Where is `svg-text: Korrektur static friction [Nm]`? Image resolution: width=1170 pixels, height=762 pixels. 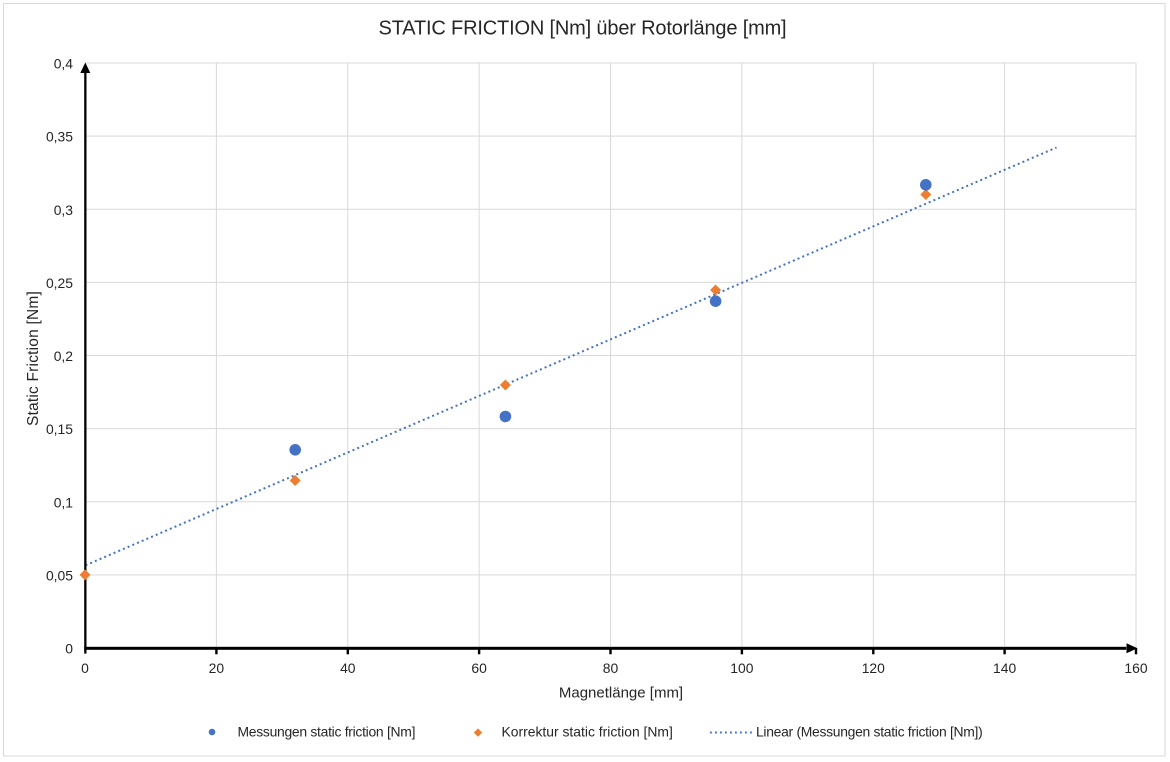 svg-text: Korrektur static friction [Nm] is located at coordinates (587, 732).